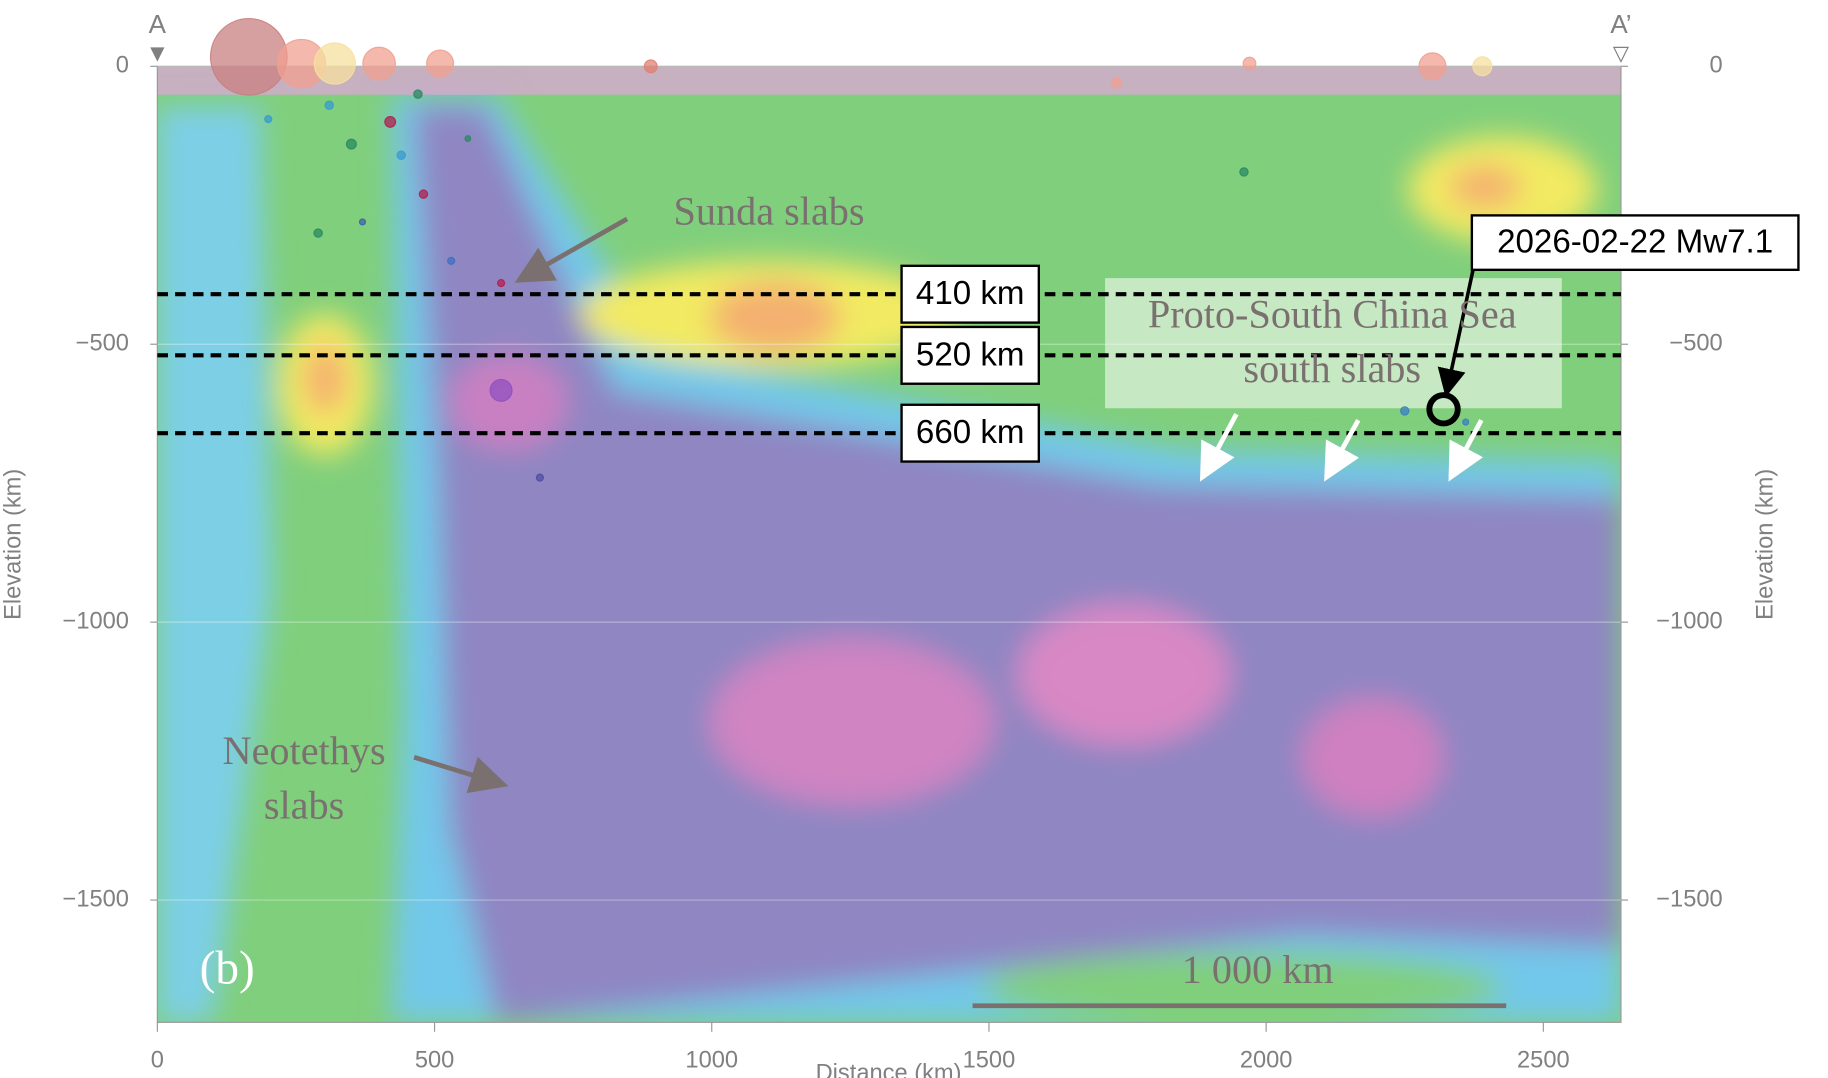 The width and height of the screenshot is (1828, 1078). Describe the element at coordinates (1258, 969) in the screenshot. I see `scale-bar-label: 1 000 km` at that location.